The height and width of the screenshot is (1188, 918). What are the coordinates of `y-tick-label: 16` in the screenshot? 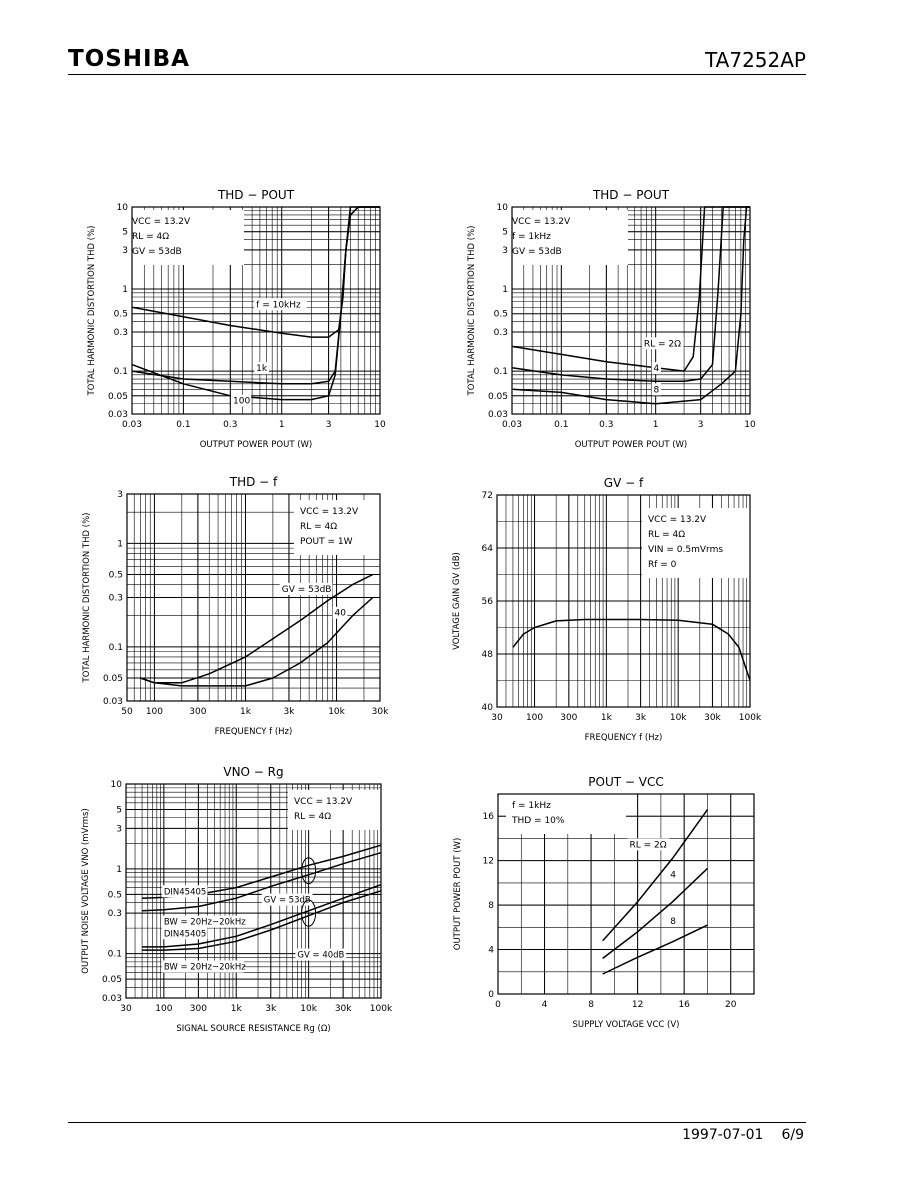 It's located at (489, 817).